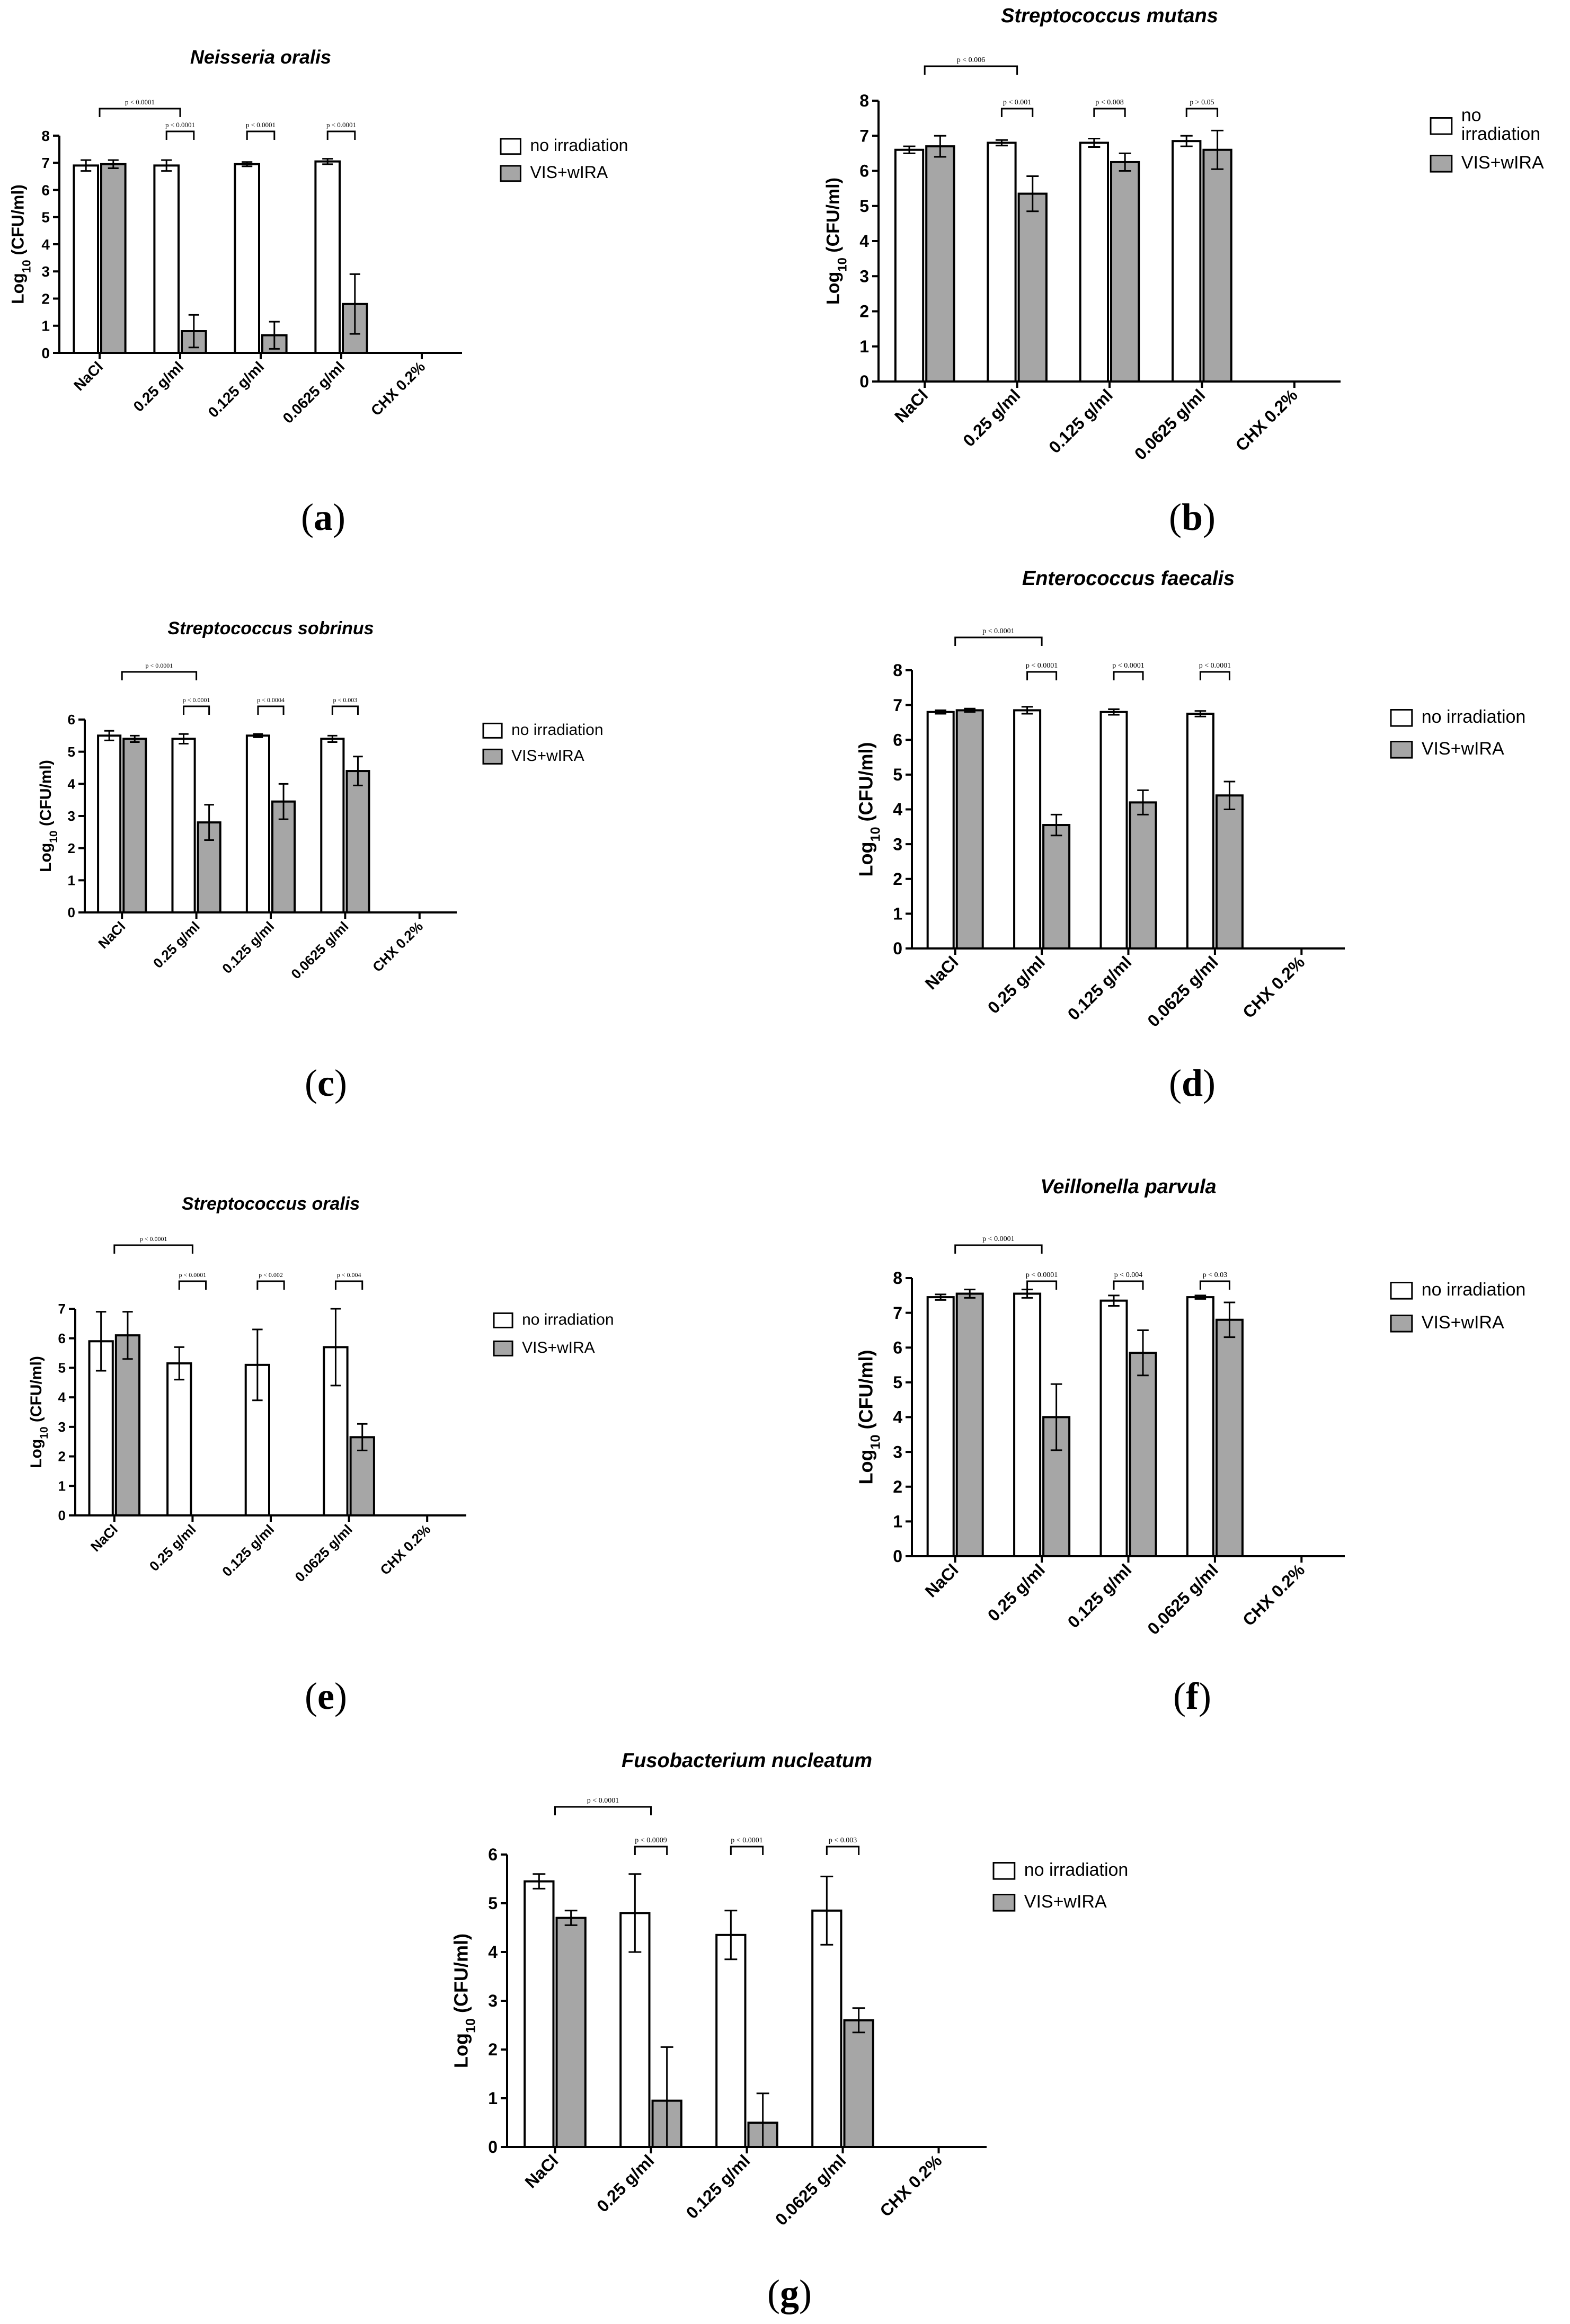 The image size is (1570, 2324). What do you see at coordinates (789, 2293) in the screenshot?
I see `panel-label: (g)` at bounding box center [789, 2293].